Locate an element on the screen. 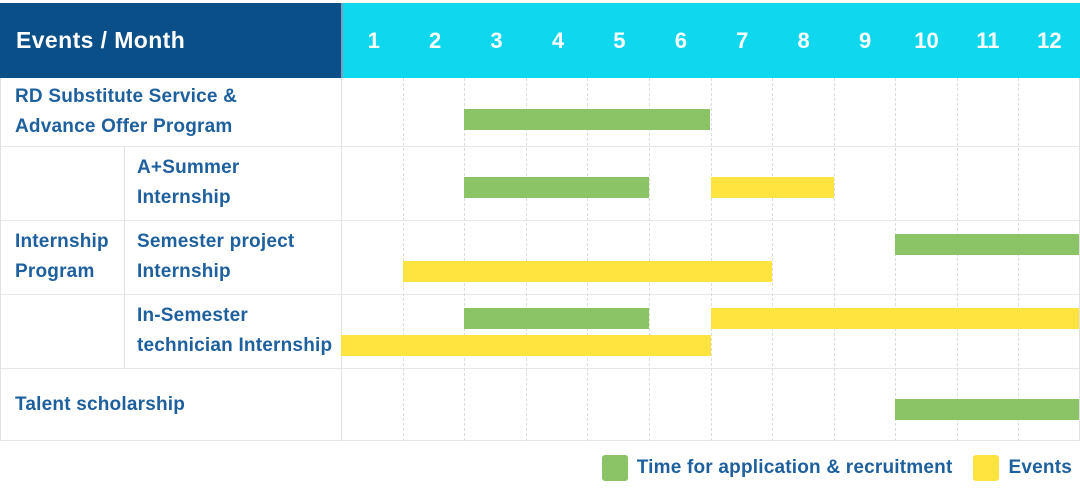  month-header-label-9: 9 is located at coordinates (865, 40).